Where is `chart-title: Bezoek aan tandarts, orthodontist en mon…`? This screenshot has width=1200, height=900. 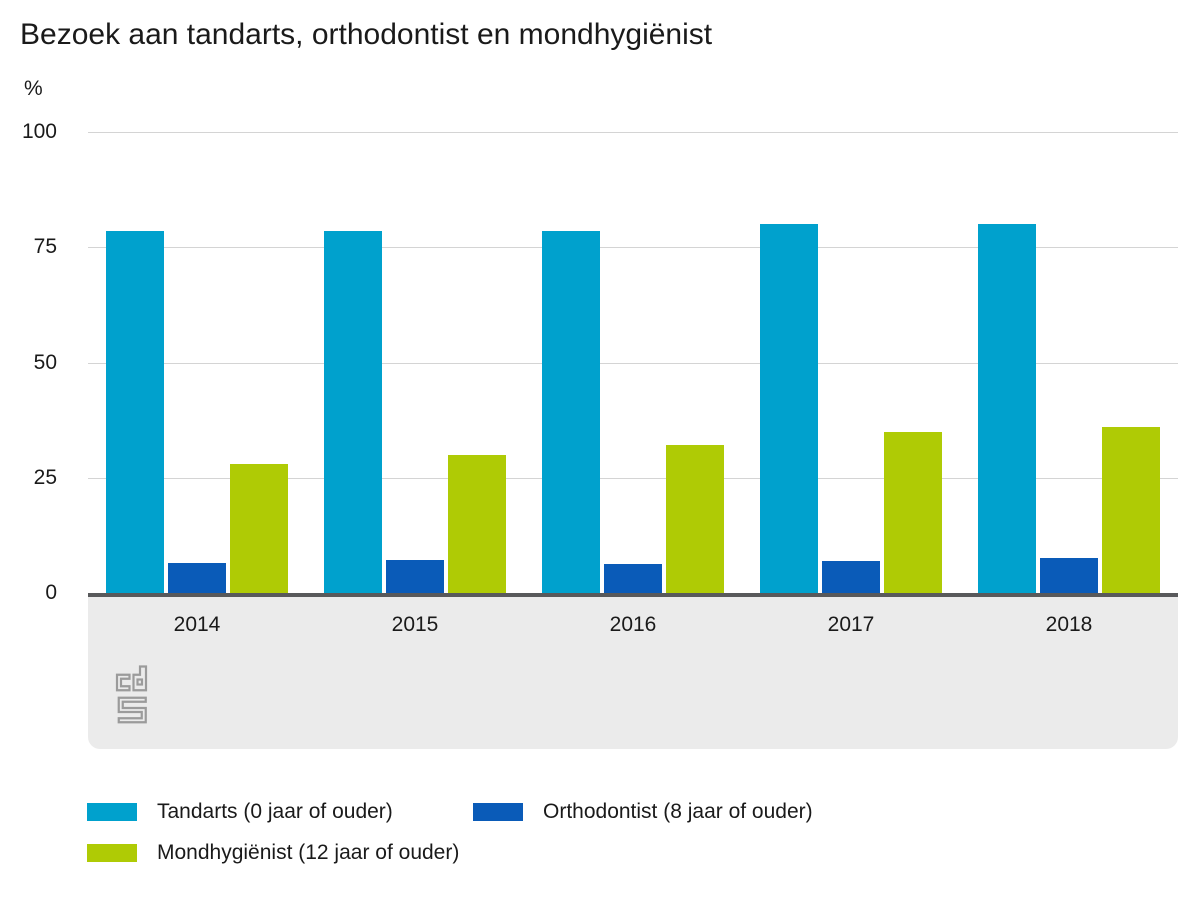 chart-title: Bezoek aan tandarts, orthodontist en mon… is located at coordinates (366, 34).